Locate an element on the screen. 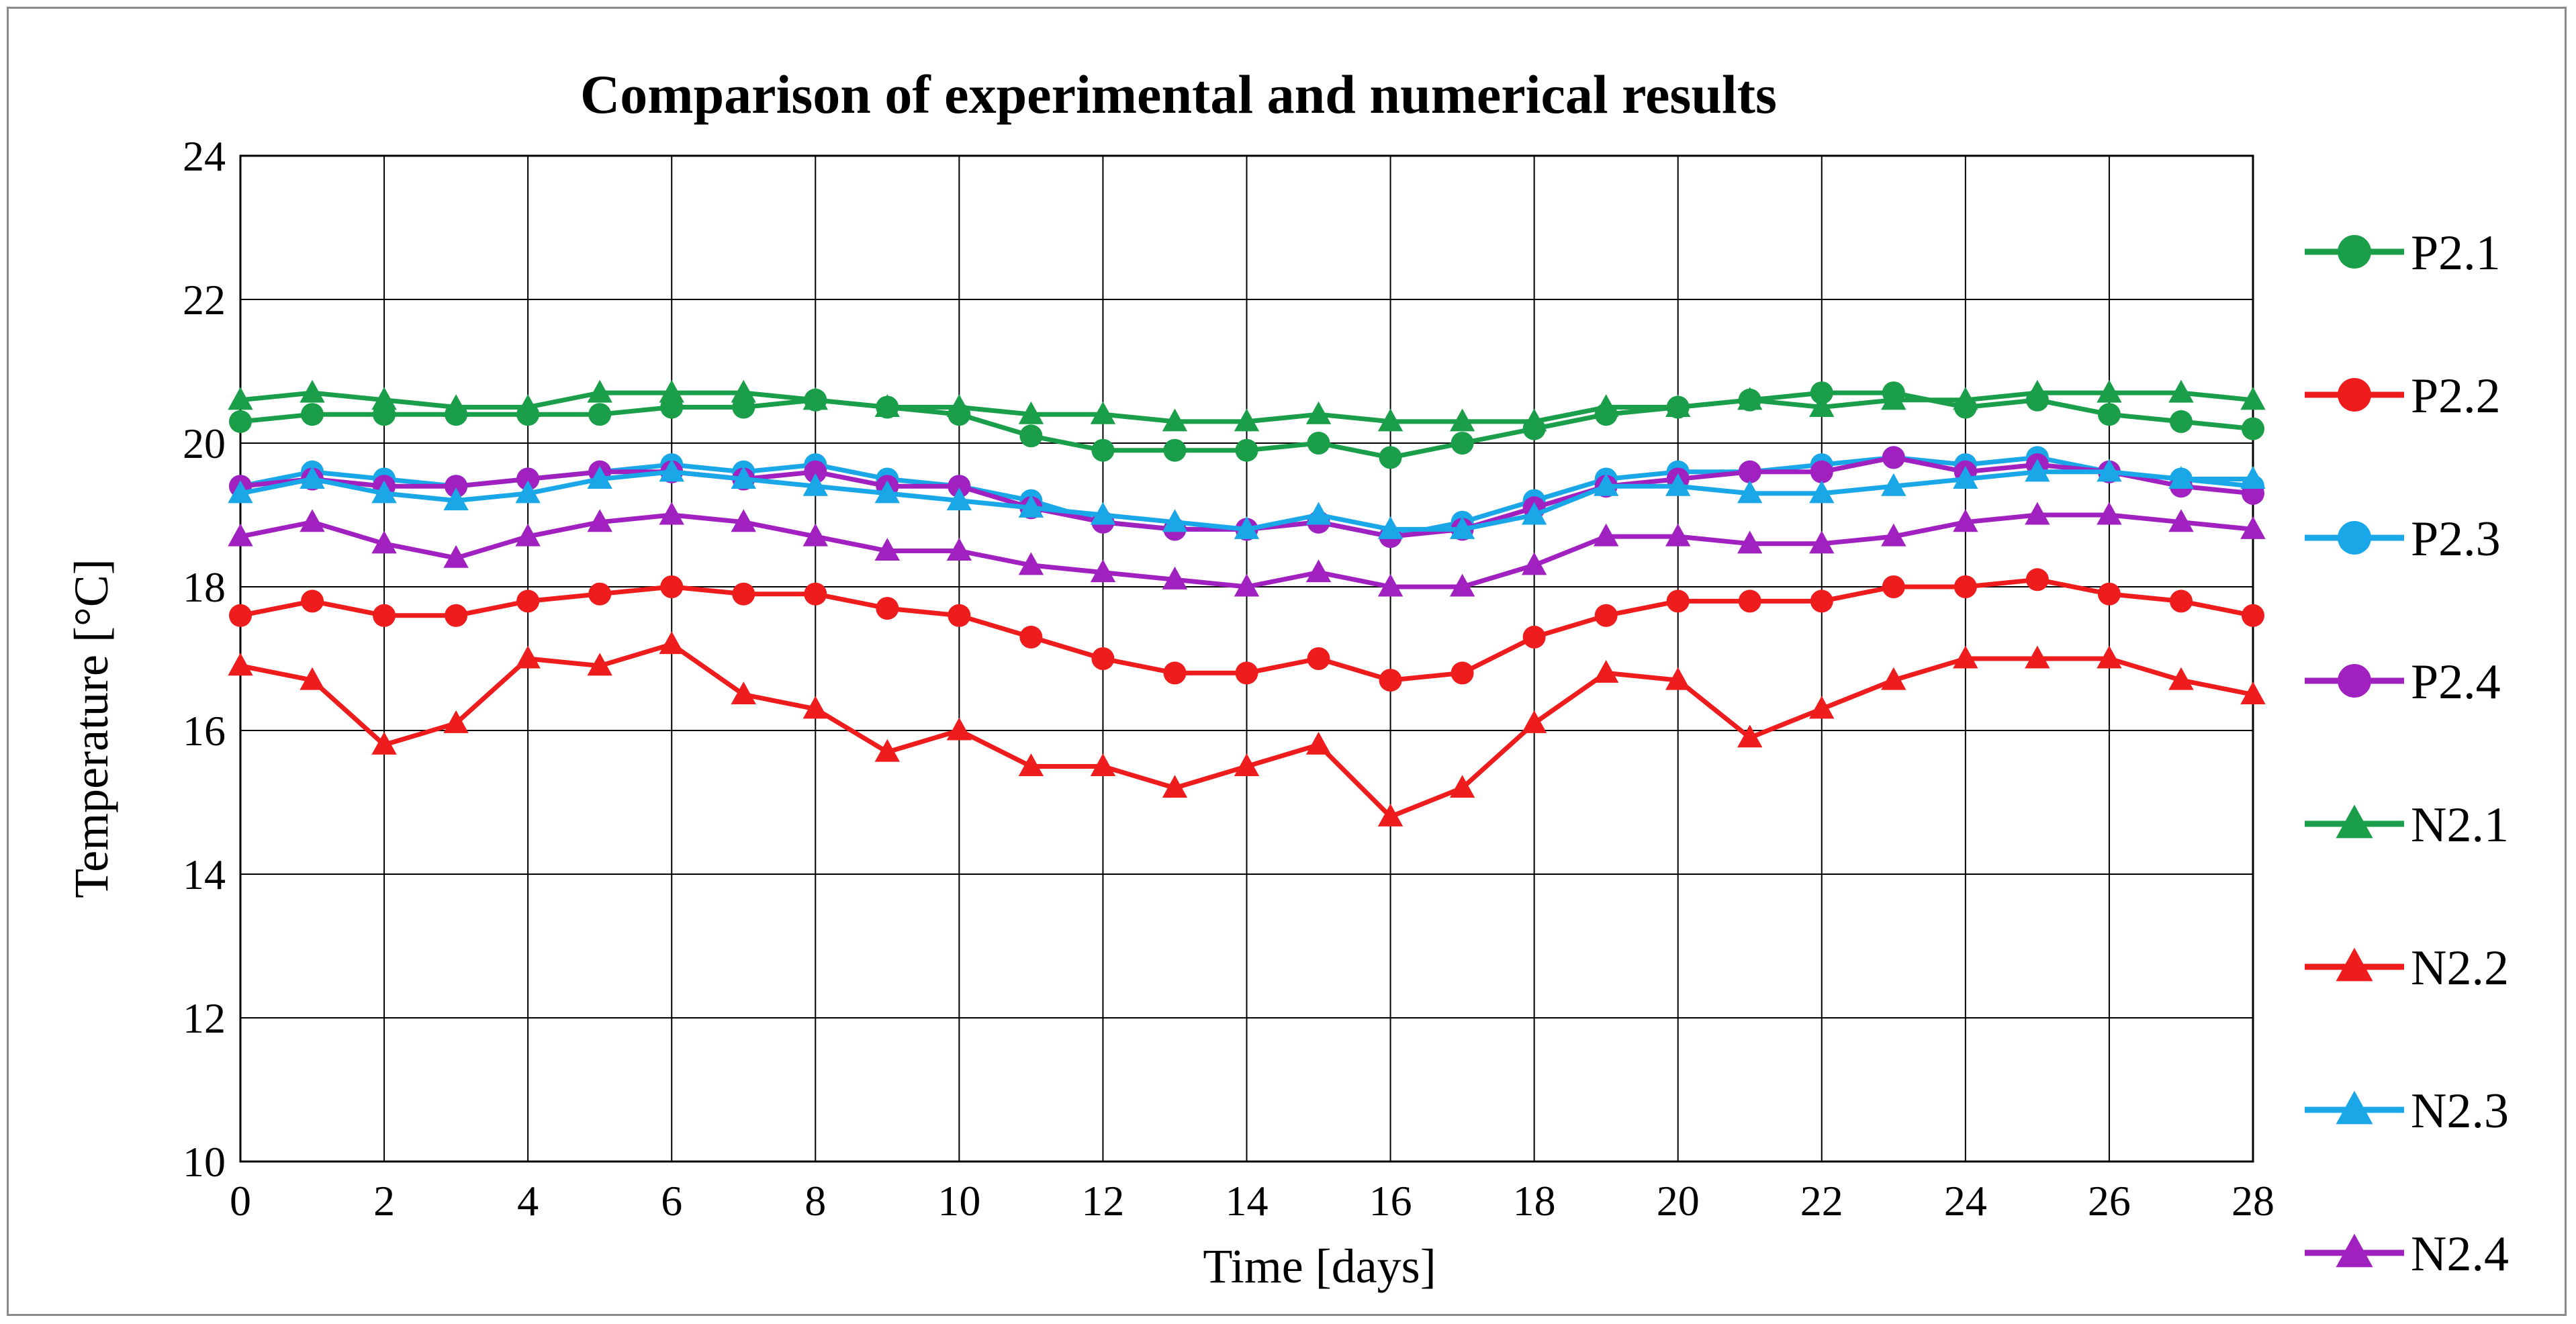 The width and height of the screenshot is (2576, 1324). x-axis-label: Time [days] is located at coordinates (1319, 1266).